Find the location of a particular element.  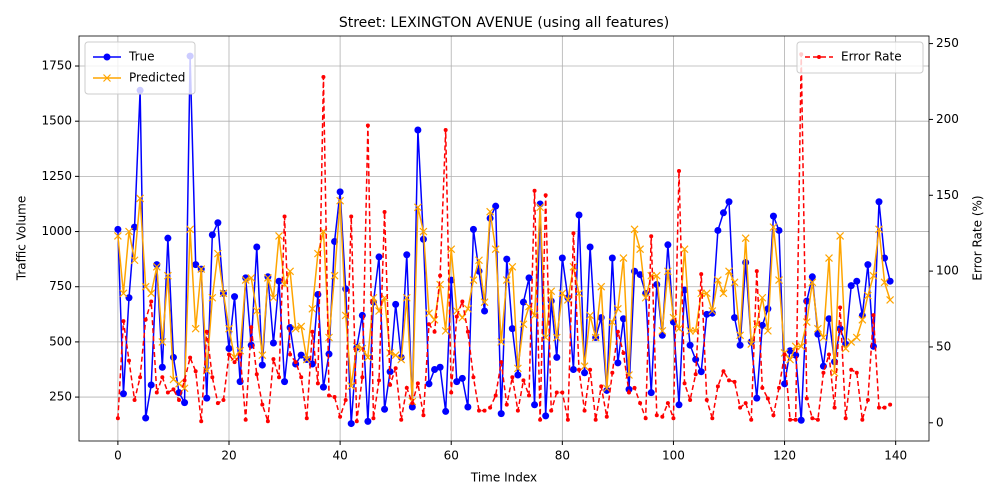

legend-marker is located at coordinates (819, 57).